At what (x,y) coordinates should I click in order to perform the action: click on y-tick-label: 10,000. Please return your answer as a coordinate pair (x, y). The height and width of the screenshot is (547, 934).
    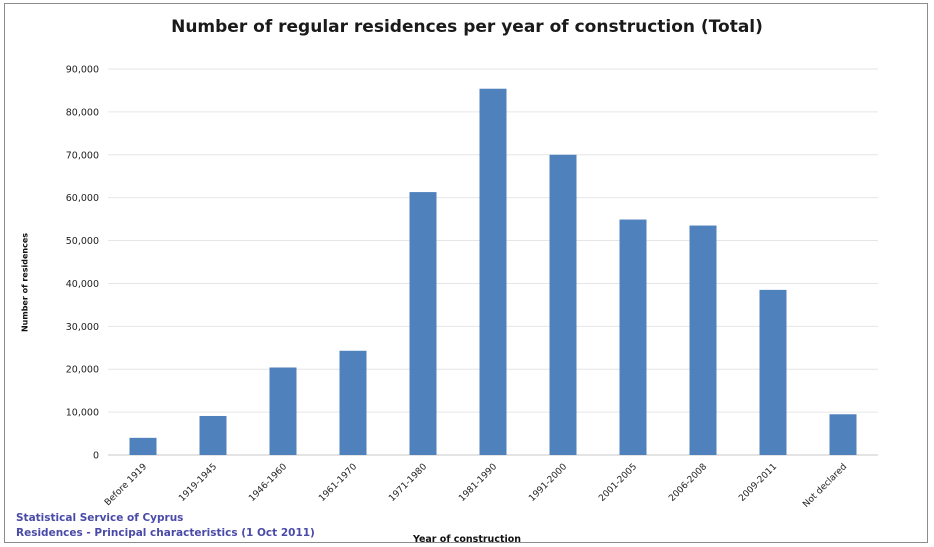
    Looking at the image, I should click on (82, 413).